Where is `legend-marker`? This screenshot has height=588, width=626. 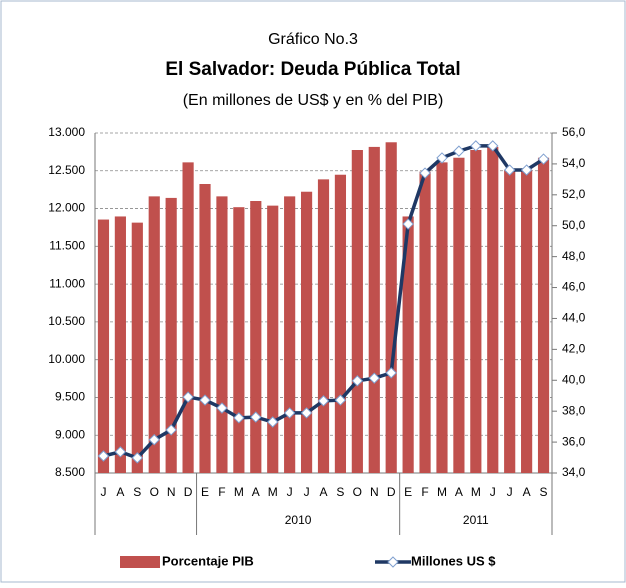
legend-marker is located at coordinates (393, 562).